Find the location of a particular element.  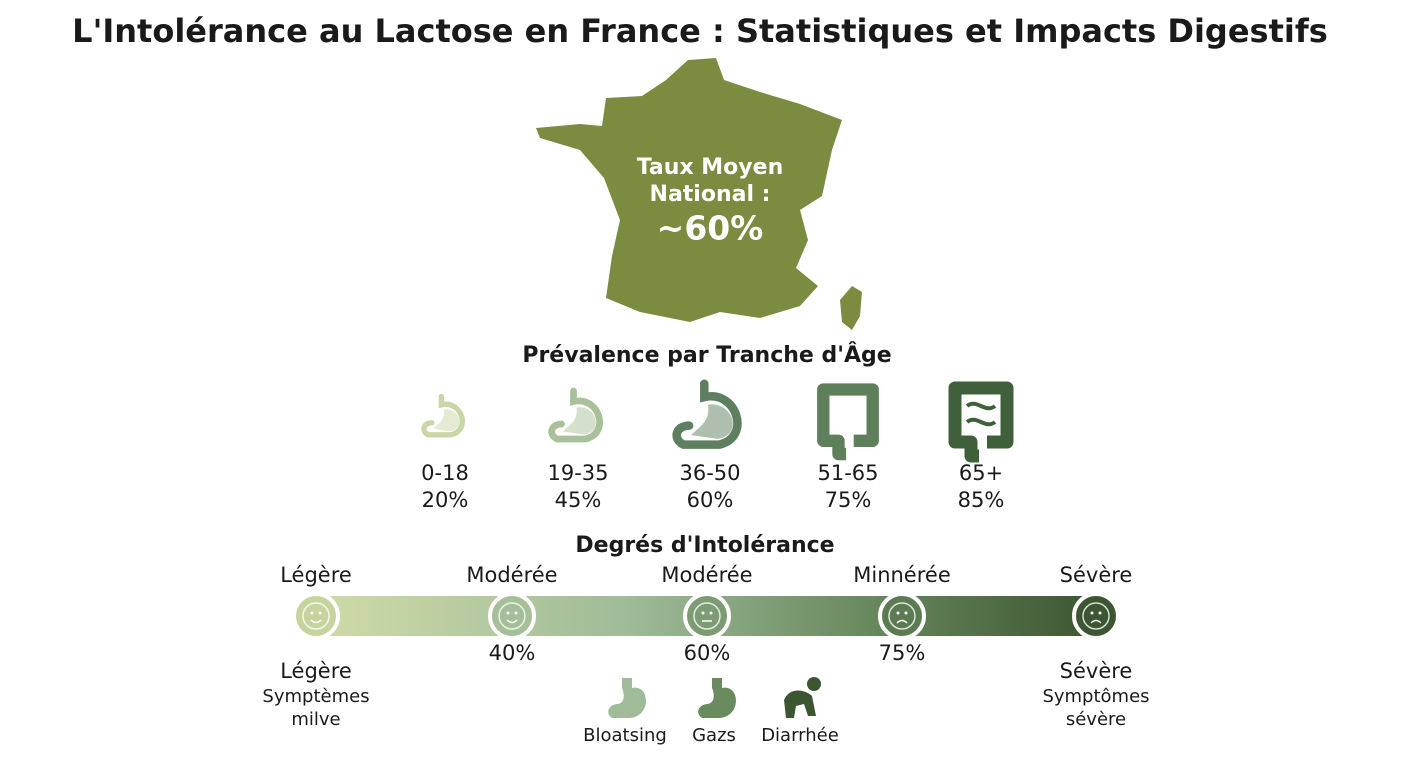

france-map is located at coordinates (689, 190).